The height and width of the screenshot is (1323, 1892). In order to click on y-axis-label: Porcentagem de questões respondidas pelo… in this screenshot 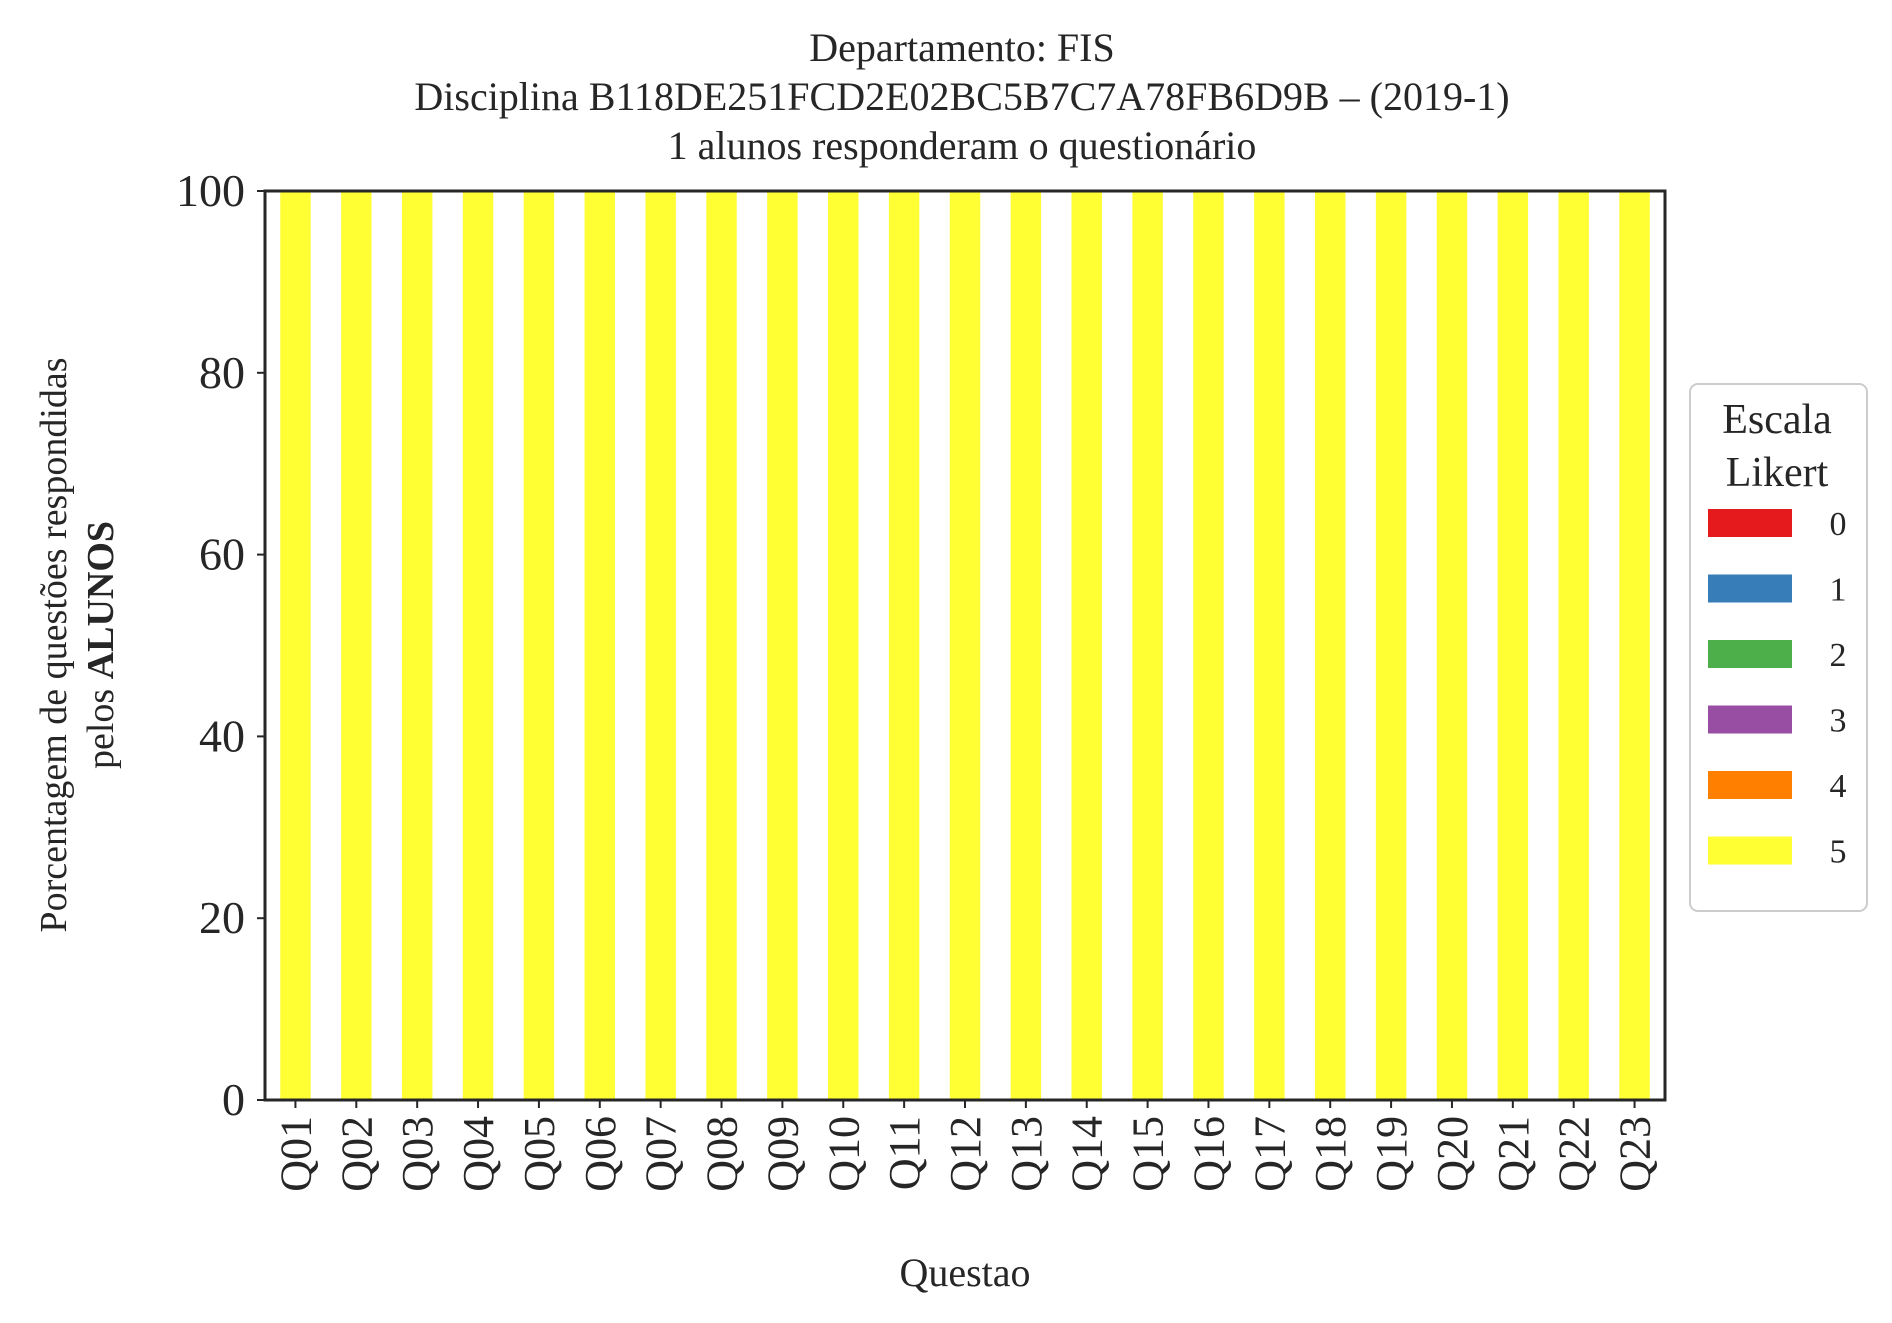, I will do `click(77, 644)`.